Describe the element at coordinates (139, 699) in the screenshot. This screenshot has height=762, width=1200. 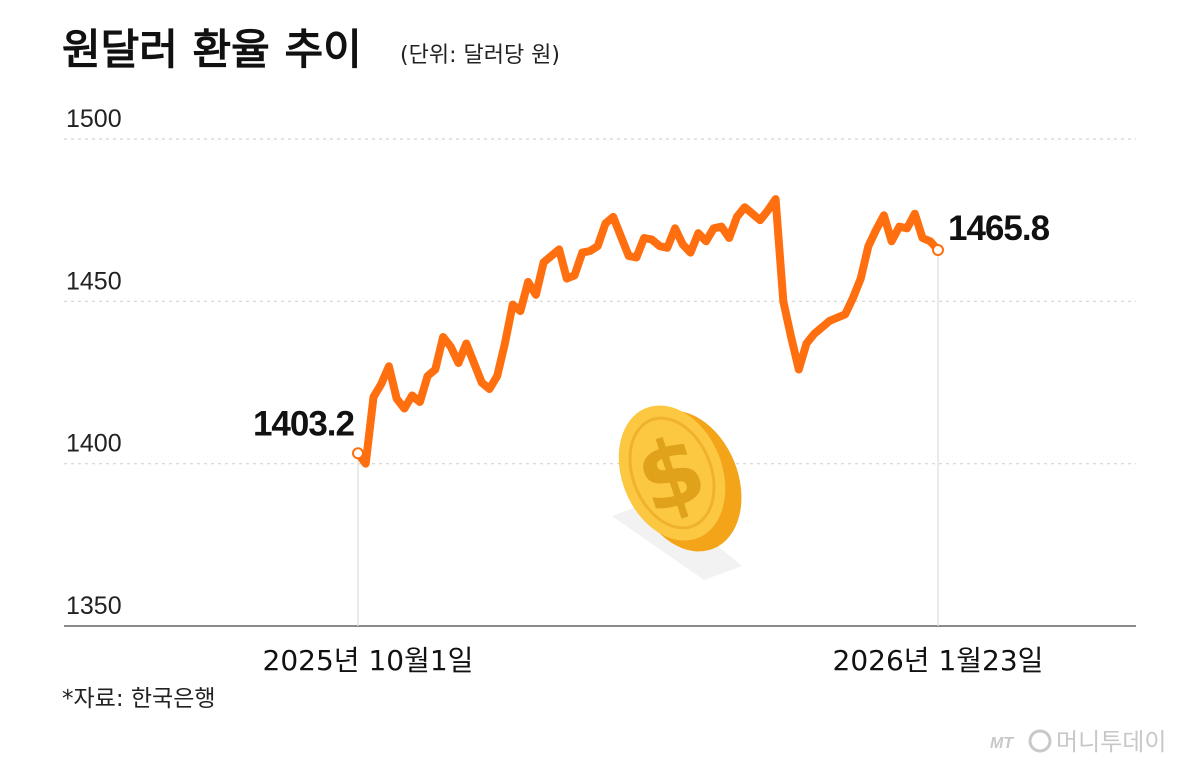
I see `source-note: *자료: 한국은행` at that location.